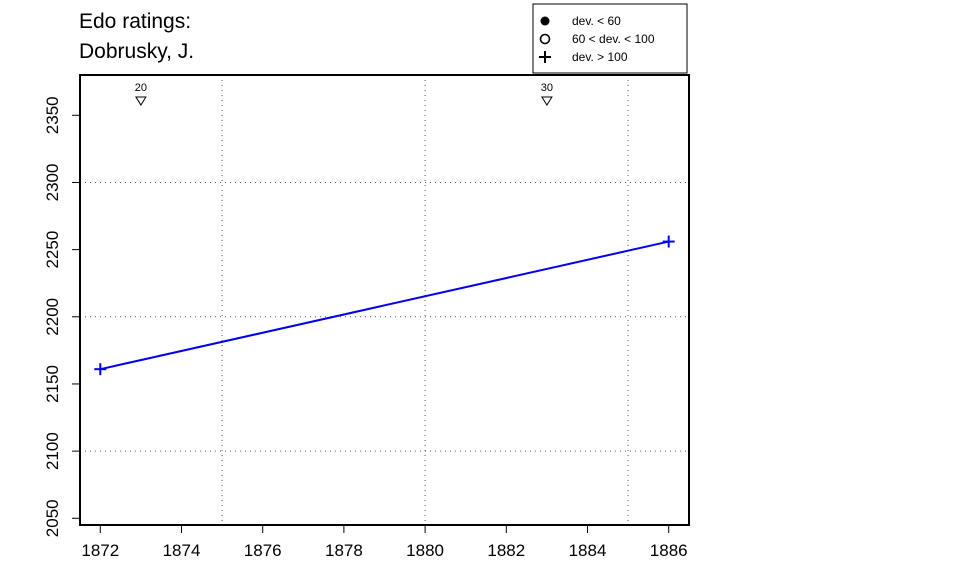 Image resolution: width=960 pixels, height=576 pixels. I want to click on y-tick-label: 2050, so click(52, 518).